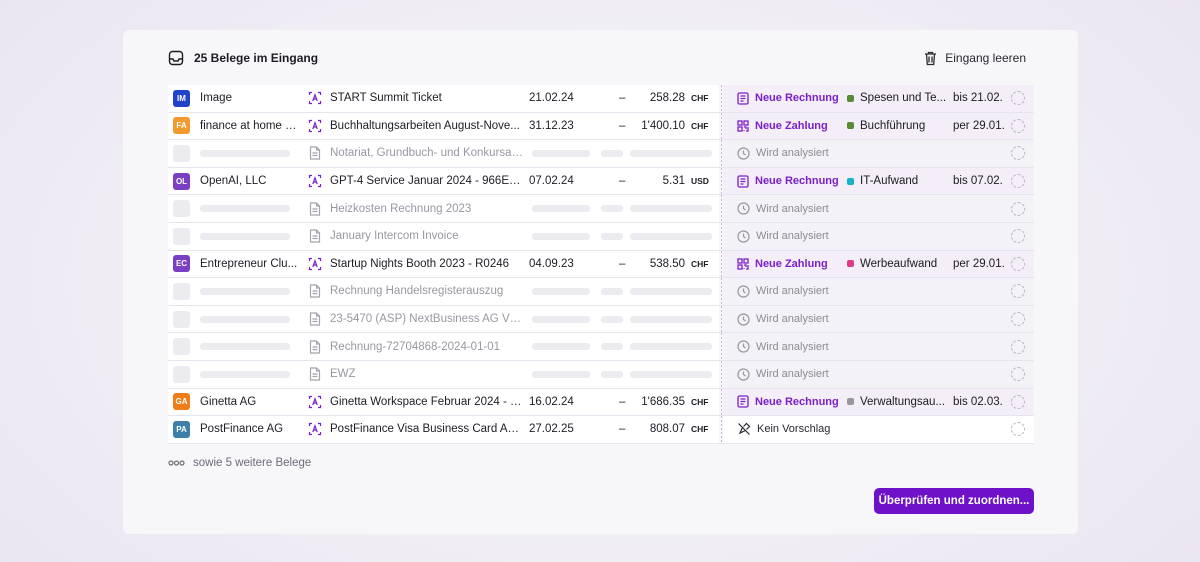  Describe the element at coordinates (700, 181) in the screenshot. I see `document-currency: USD` at that location.